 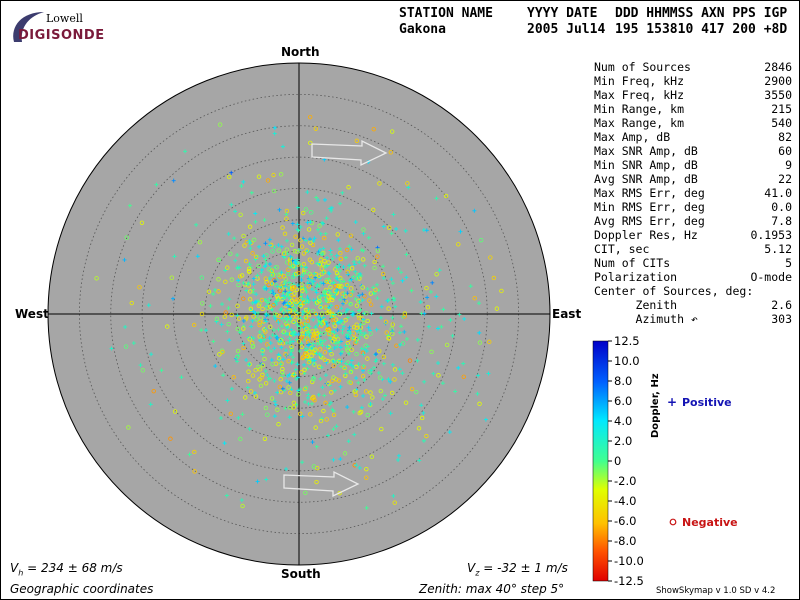 What do you see at coordinates (716, 591) in the screenshot?
I see `version-info: ShowSkymap v 1.0 SD v 4.2` at bounding box center [716, 591].